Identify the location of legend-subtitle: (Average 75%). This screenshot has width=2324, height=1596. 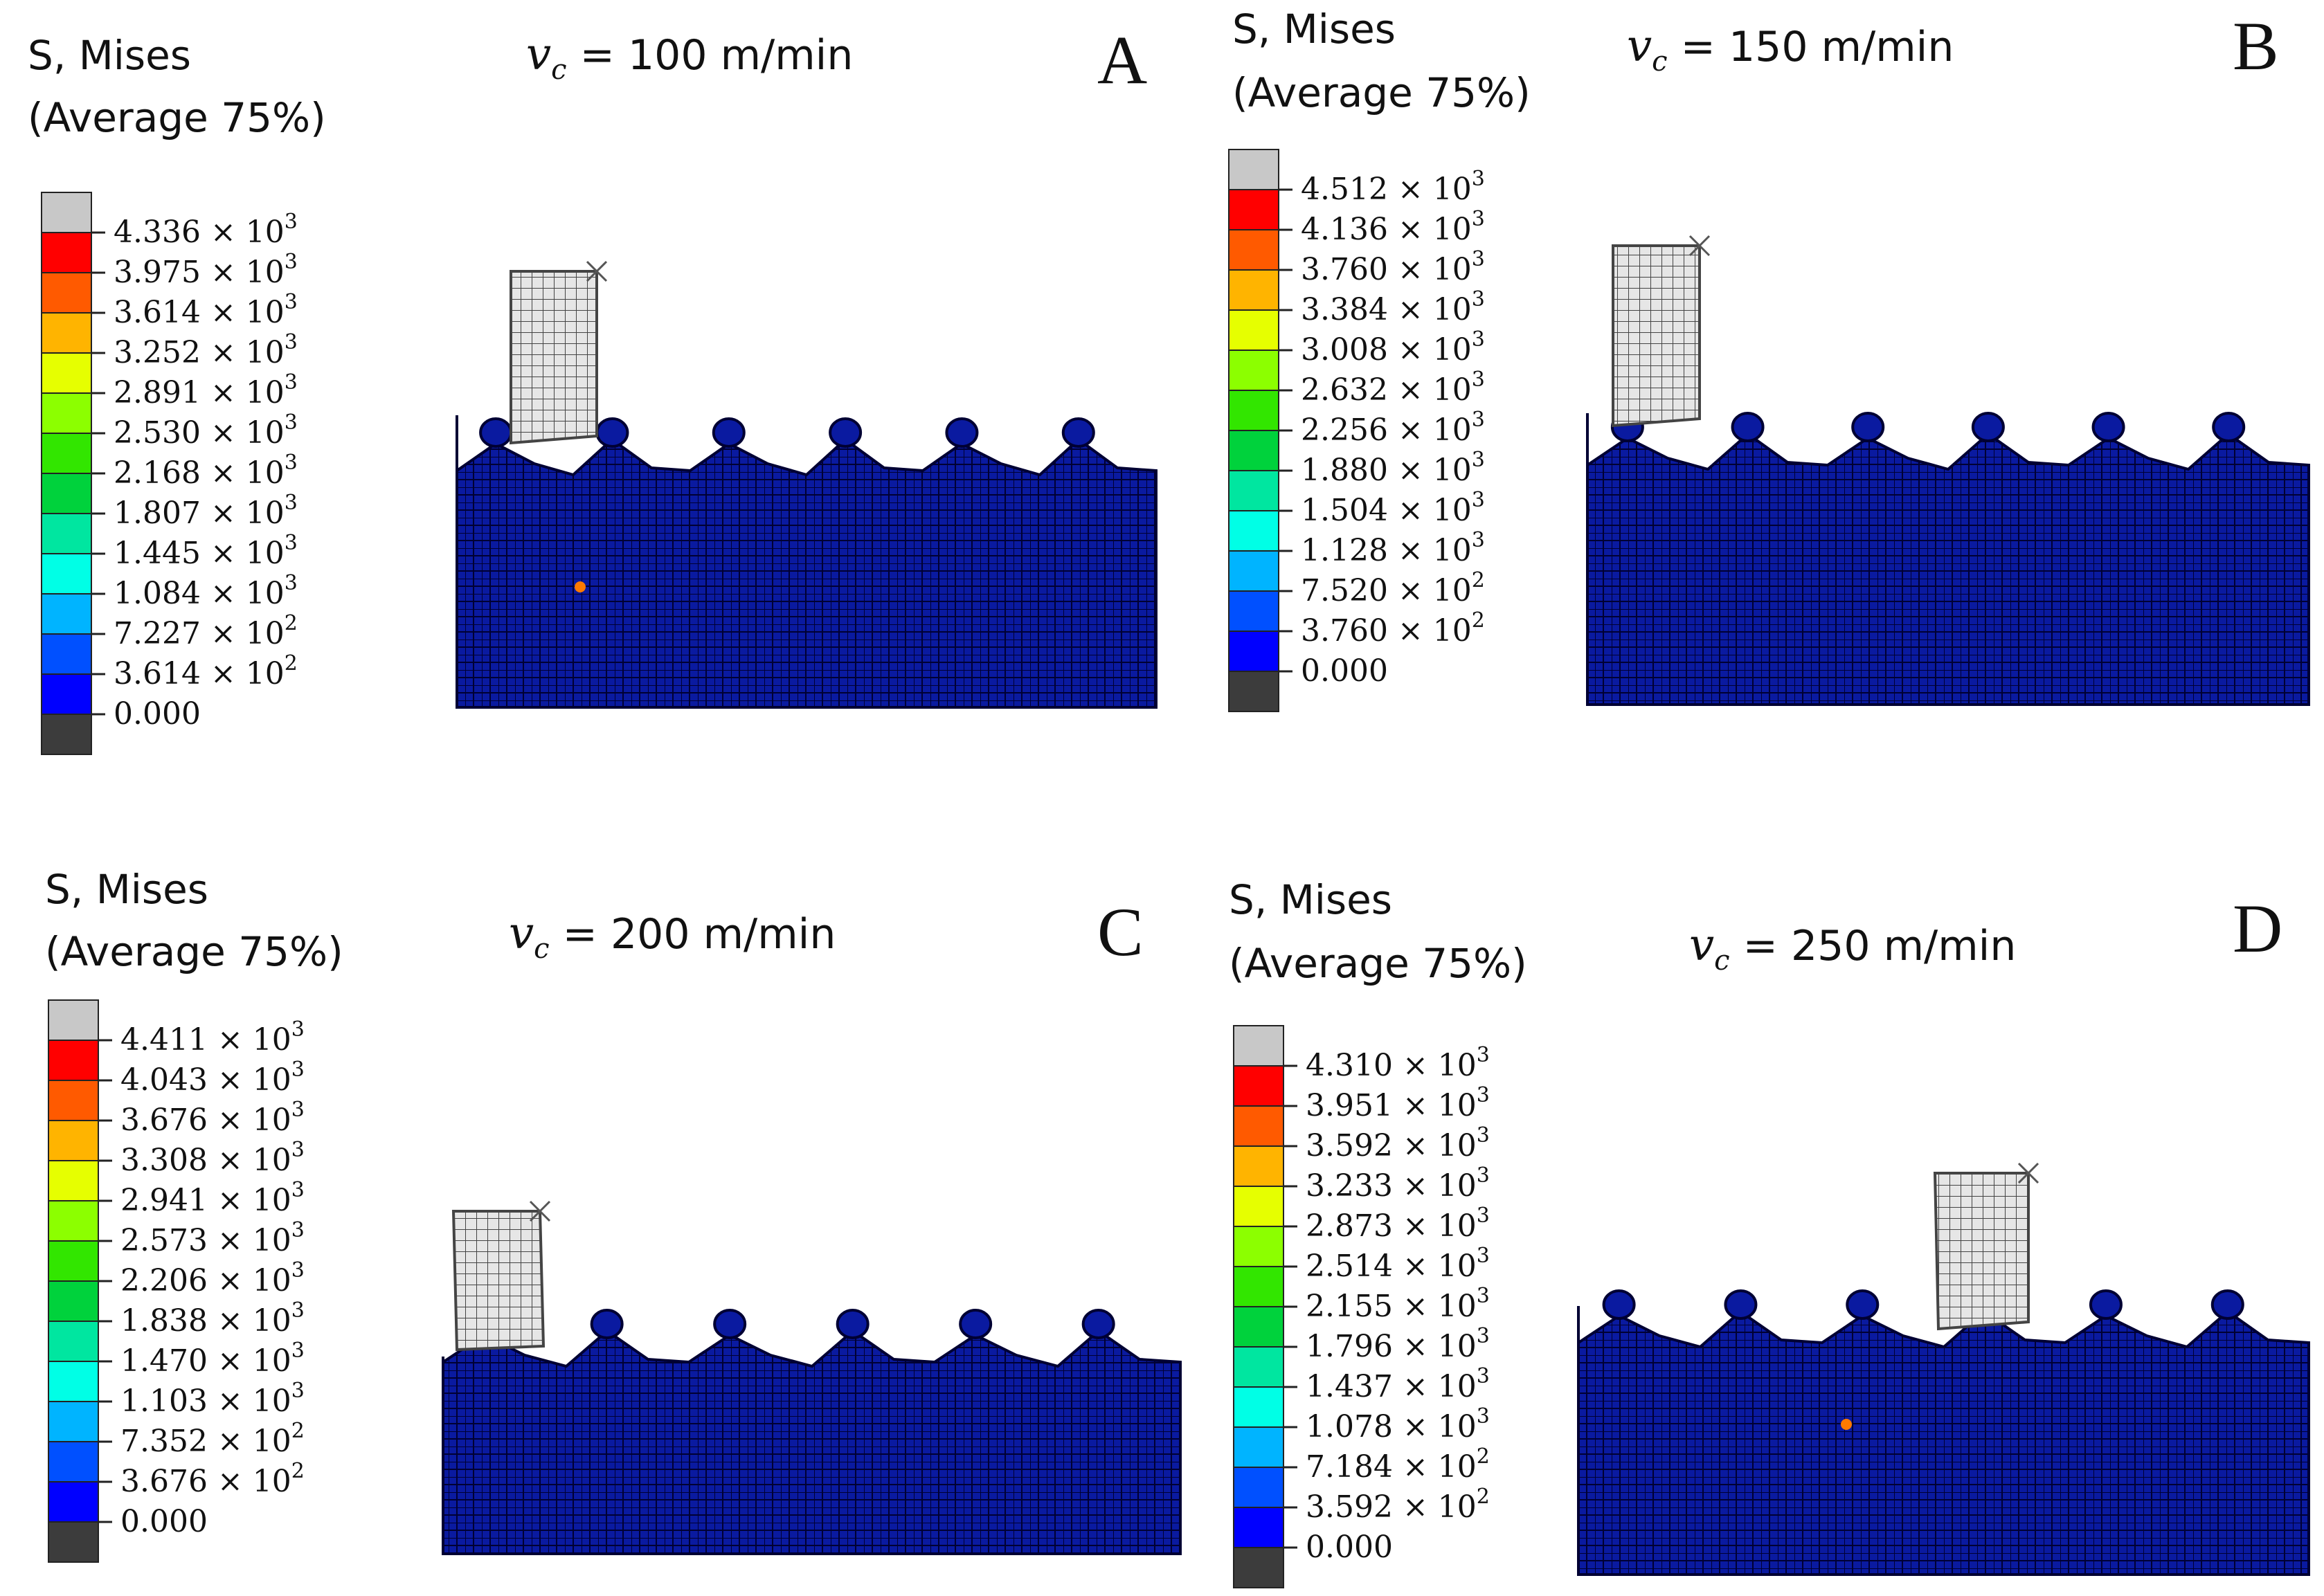
(177, 117).